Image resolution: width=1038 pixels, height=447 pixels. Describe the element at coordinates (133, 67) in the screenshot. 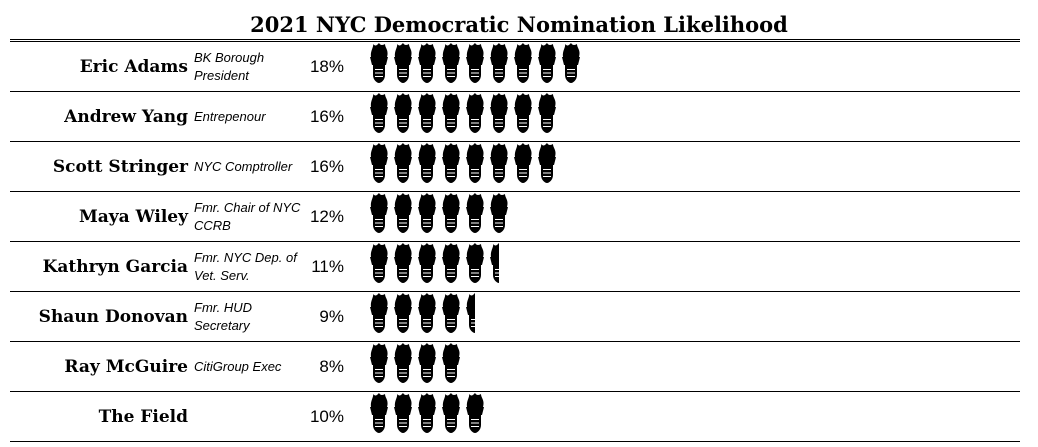

I see `candidate-name: Eric Adams` at that location.